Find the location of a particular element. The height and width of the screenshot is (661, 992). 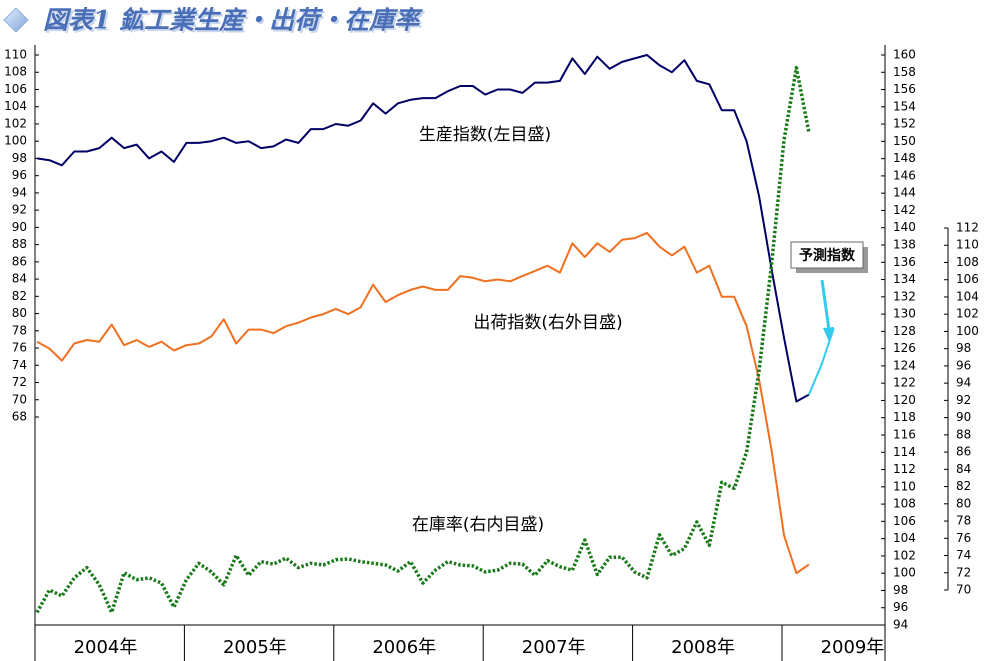

y2-tick-label: 124 is located at coordinates (904, 365).